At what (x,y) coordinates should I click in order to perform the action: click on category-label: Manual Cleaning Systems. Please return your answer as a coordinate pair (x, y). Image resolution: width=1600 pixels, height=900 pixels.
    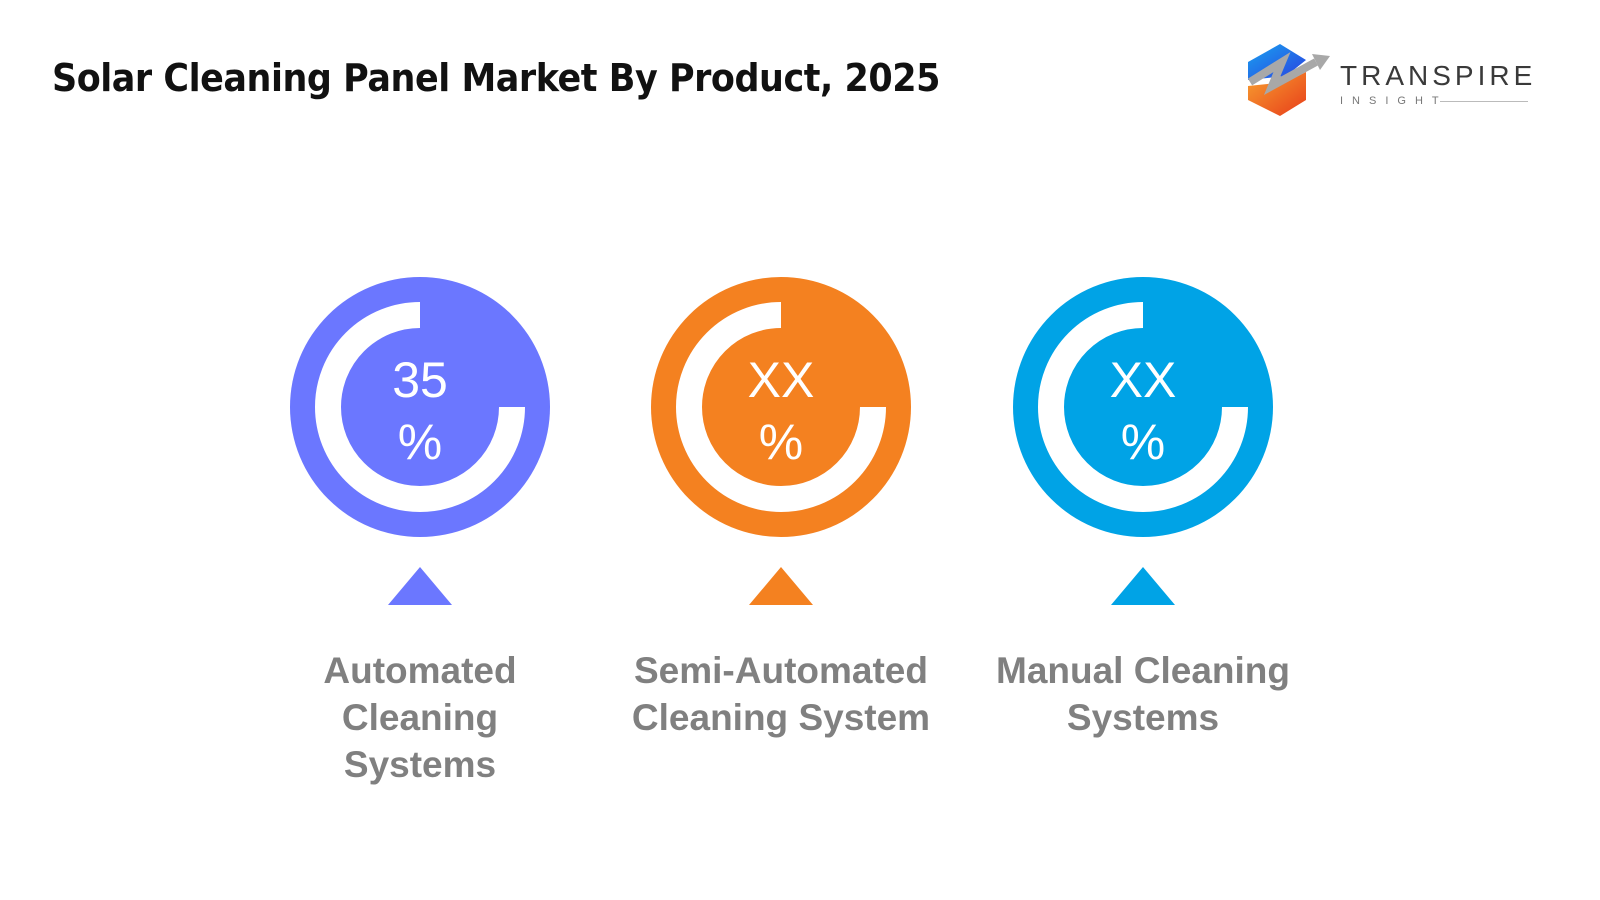
    Looking at the image, I should click on (1143, 694).